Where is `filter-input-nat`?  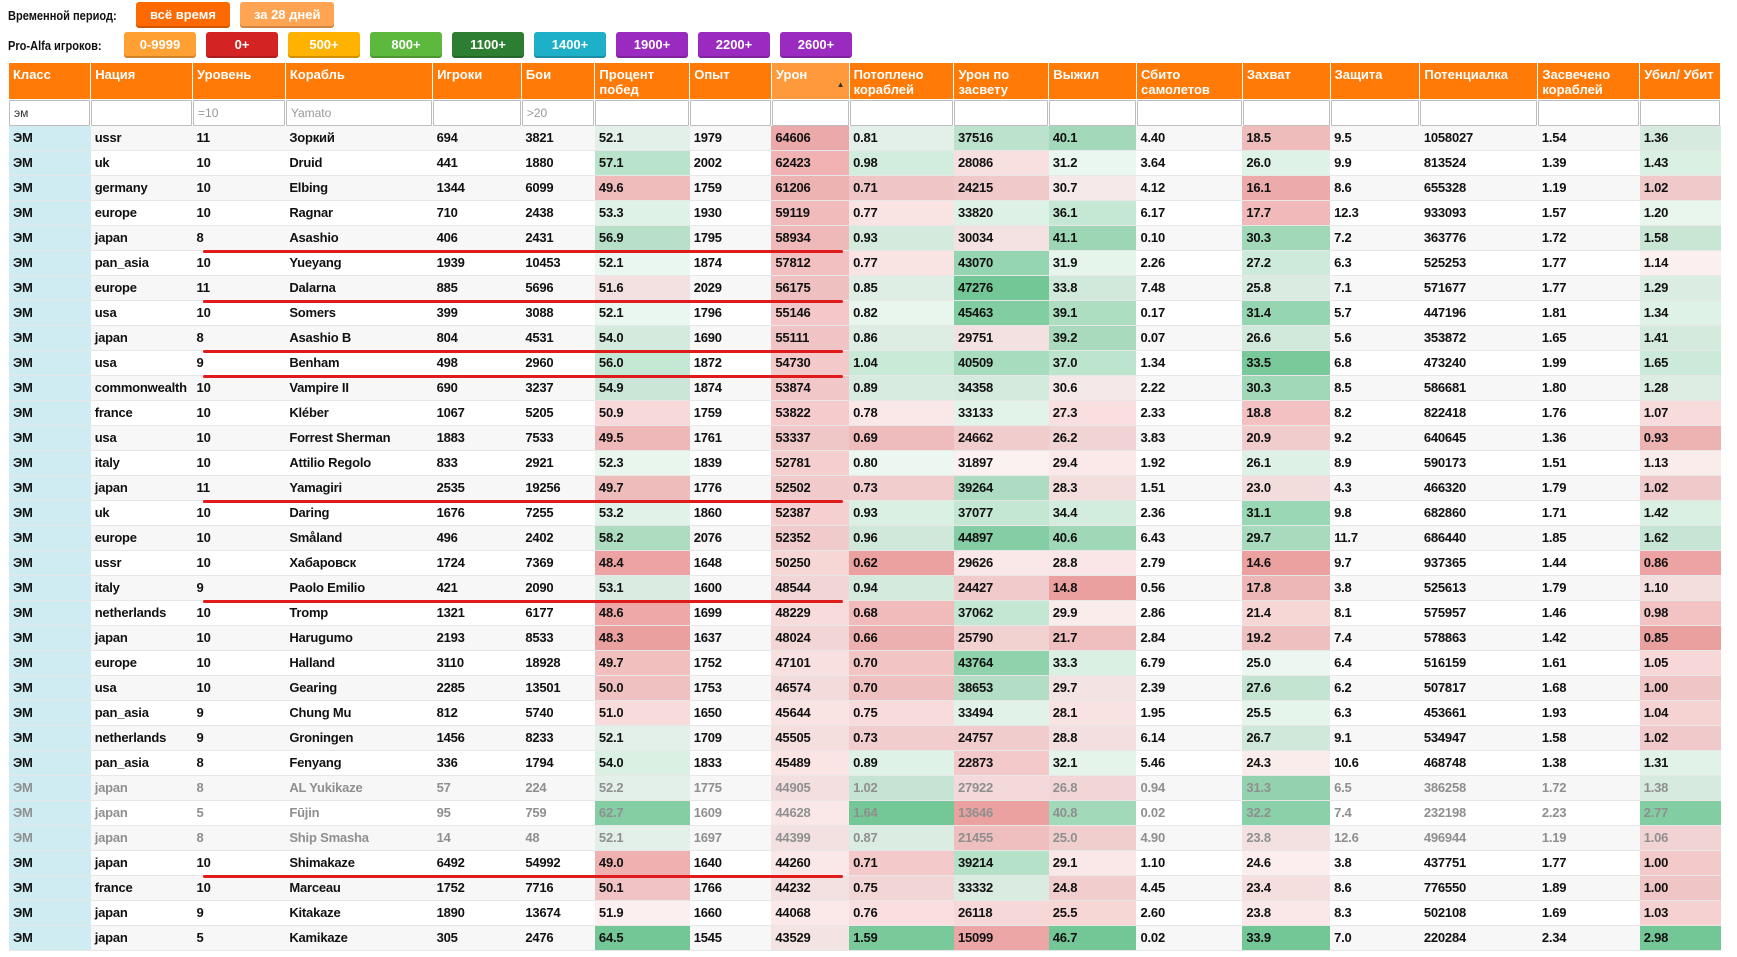 filter-input-nat is located at coordinates (142, 112).